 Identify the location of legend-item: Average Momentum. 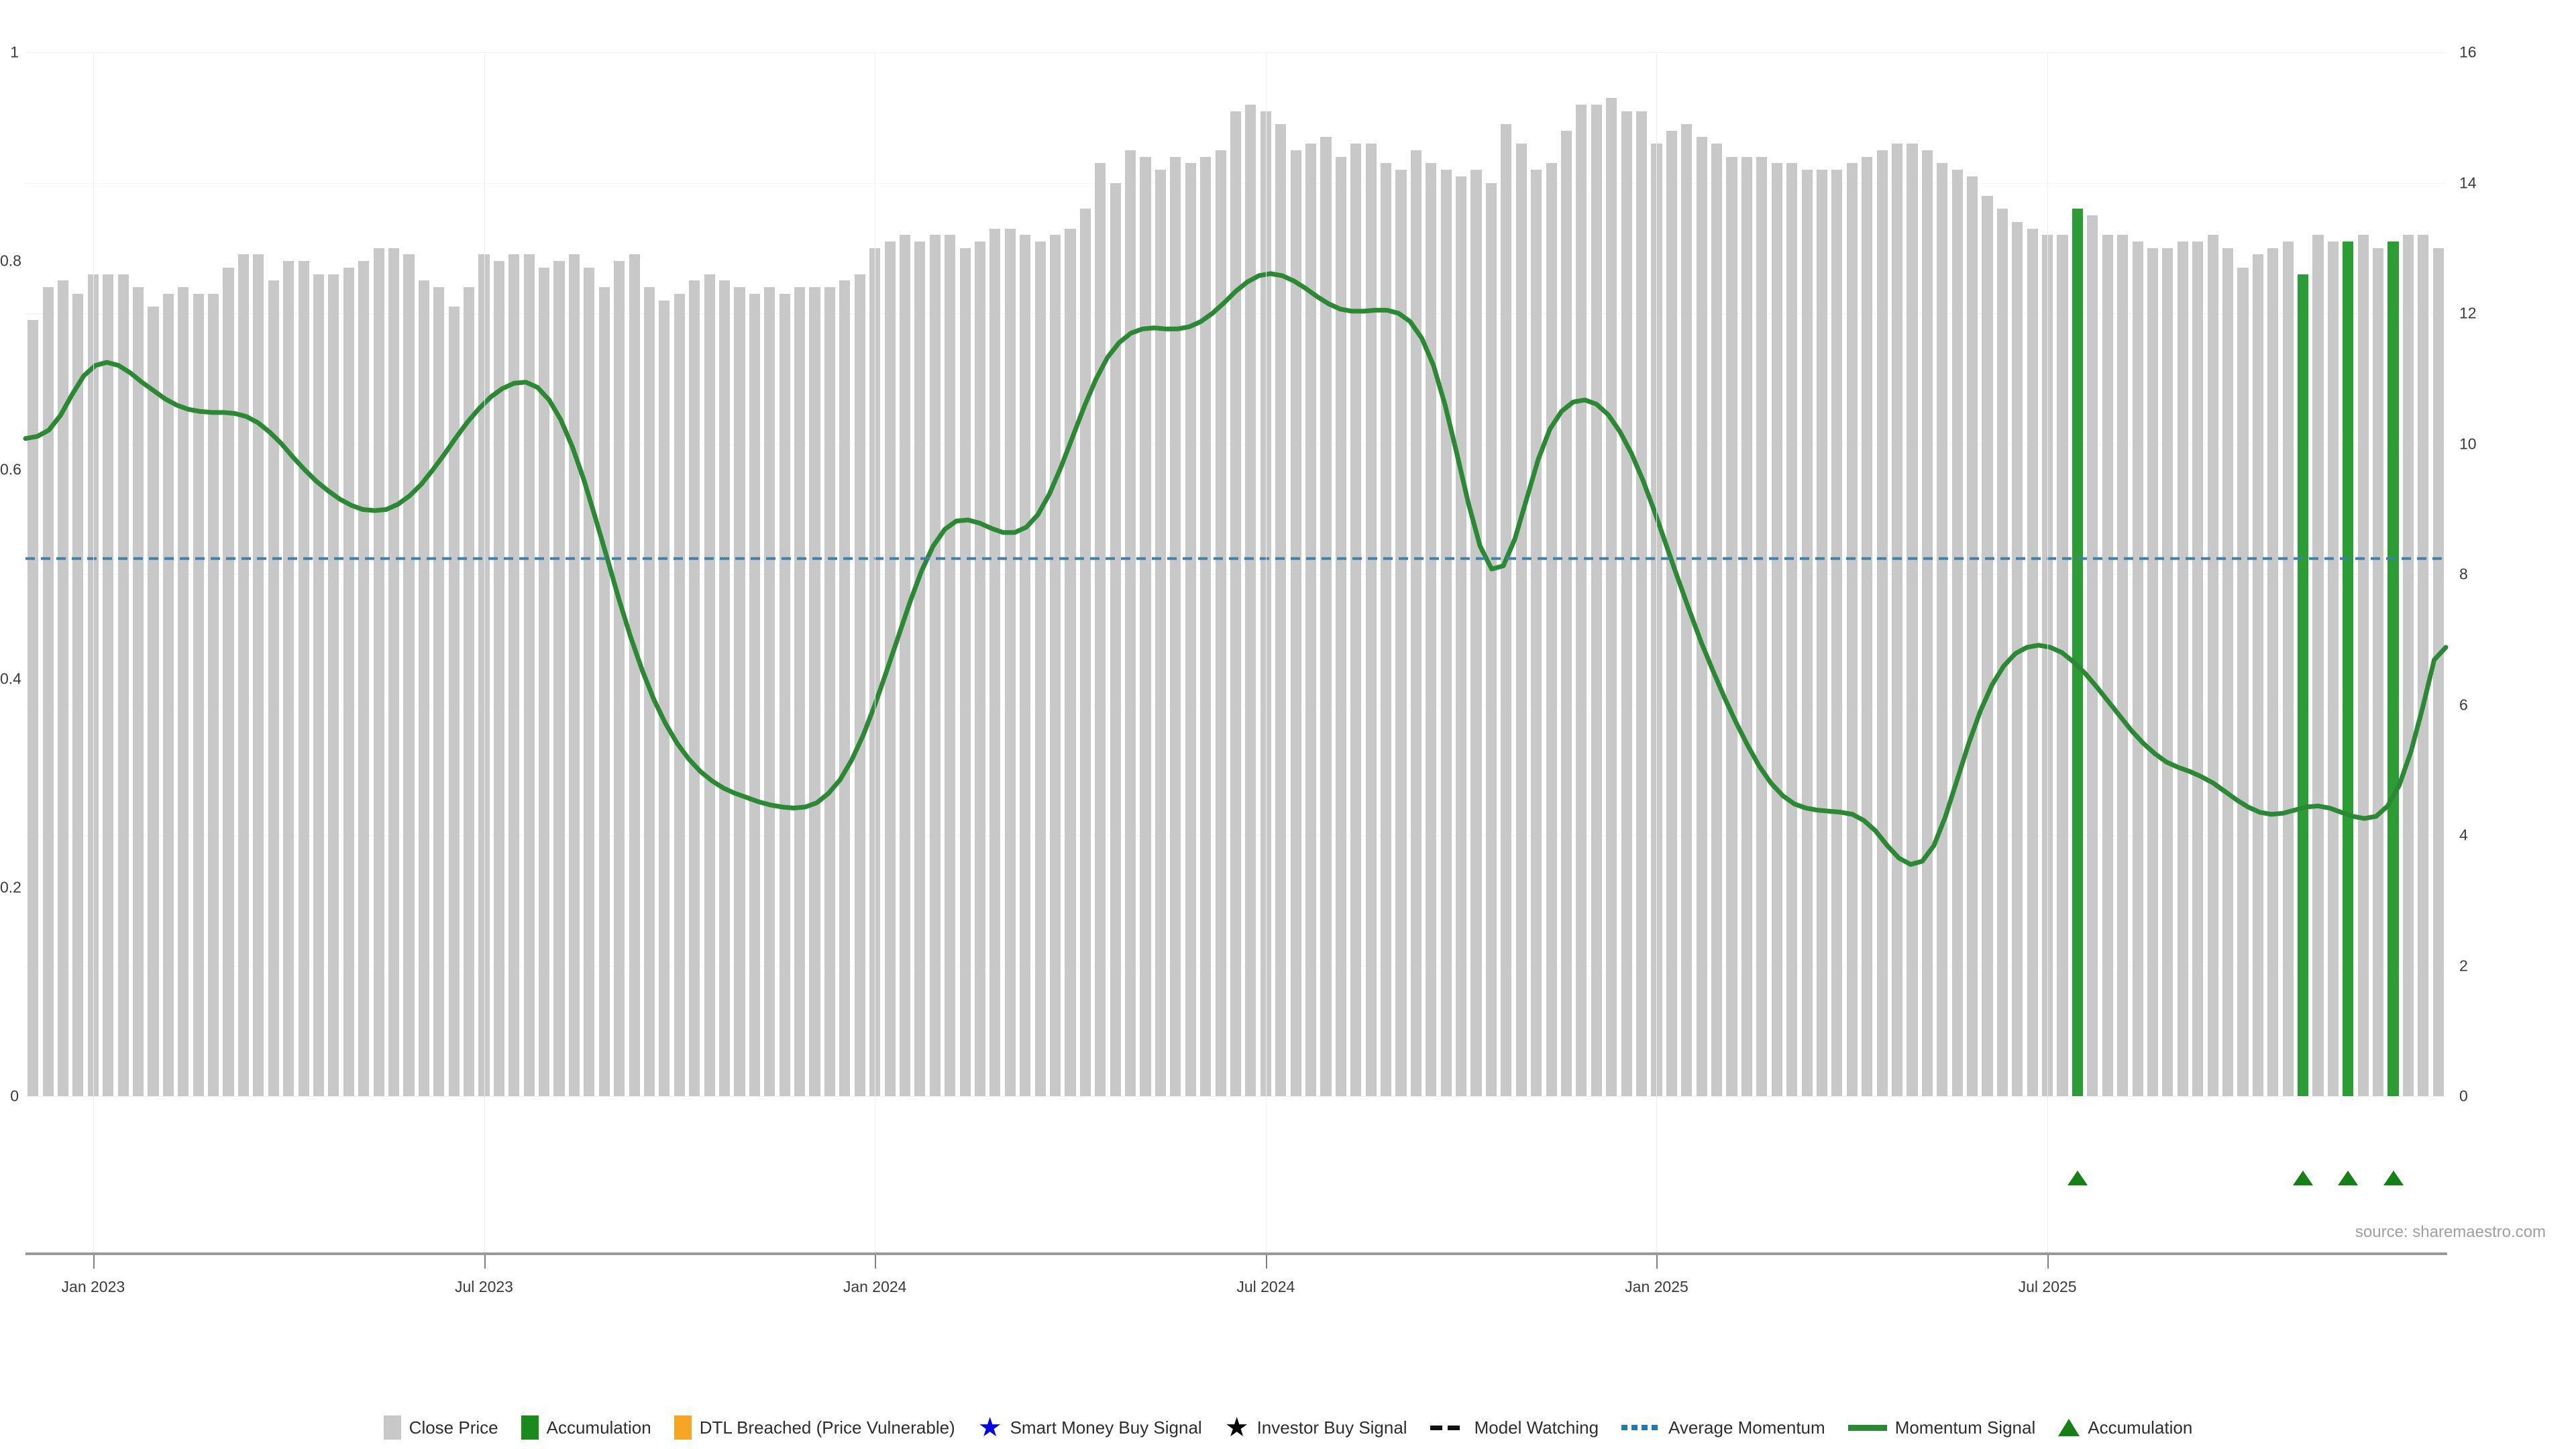
(1723, 1427).